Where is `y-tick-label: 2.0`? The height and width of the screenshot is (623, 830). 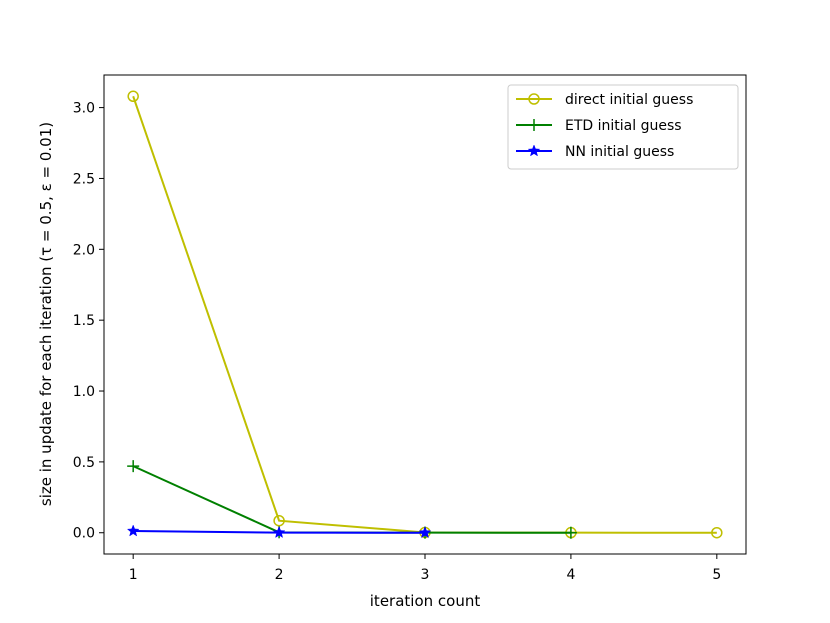
y-tick-label: 2.0 is located at coordinates (84, 250).